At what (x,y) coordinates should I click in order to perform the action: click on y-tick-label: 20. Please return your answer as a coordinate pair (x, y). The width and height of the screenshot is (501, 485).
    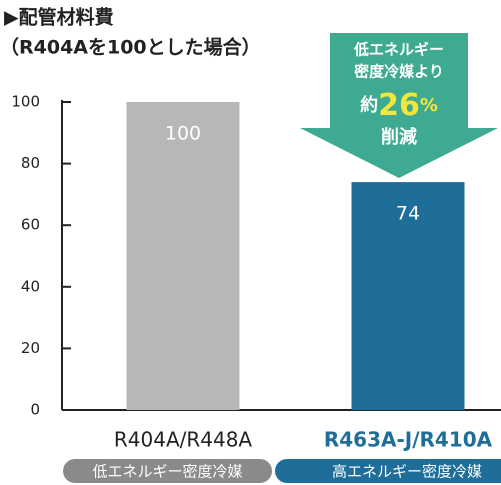
    Looking at the image, I should click on (30, 348).